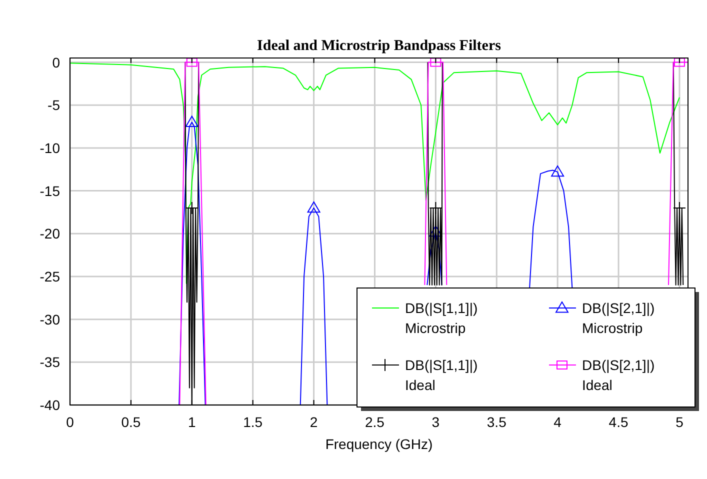 The image size is (707, 479). What do you see at coordinates (618, 318) in the screenshot?
I see `legend-label: DB(|S[2,1]|) Microstrip` at bounding box center [618, 318].